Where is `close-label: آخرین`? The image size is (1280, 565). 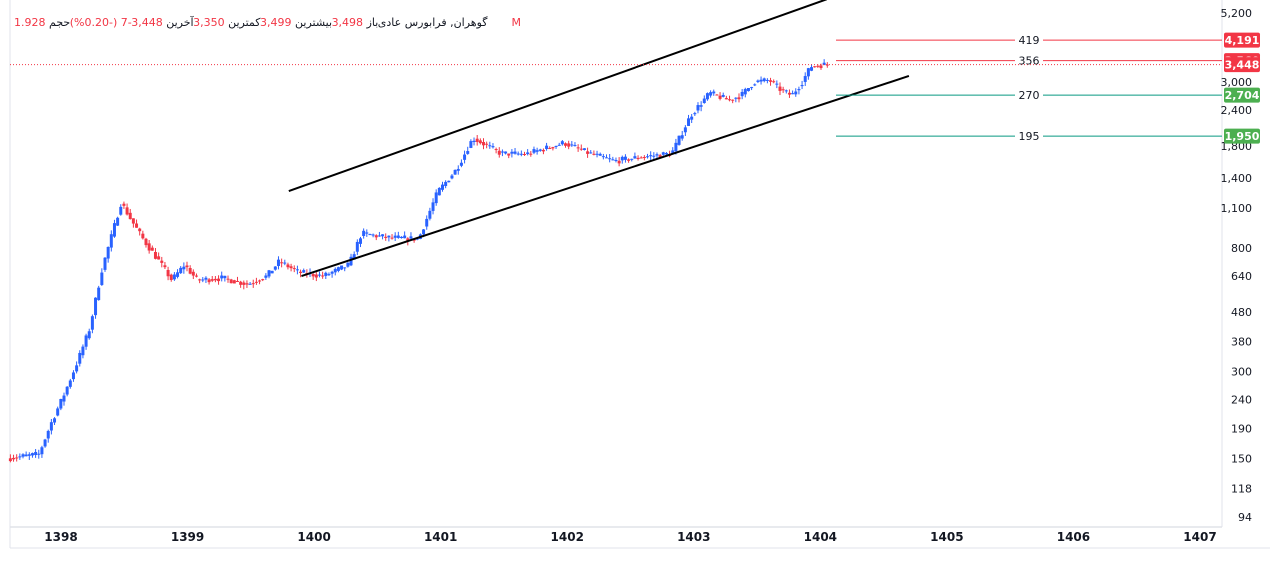 close-label: آخرین is located at coordinates (180, 22).